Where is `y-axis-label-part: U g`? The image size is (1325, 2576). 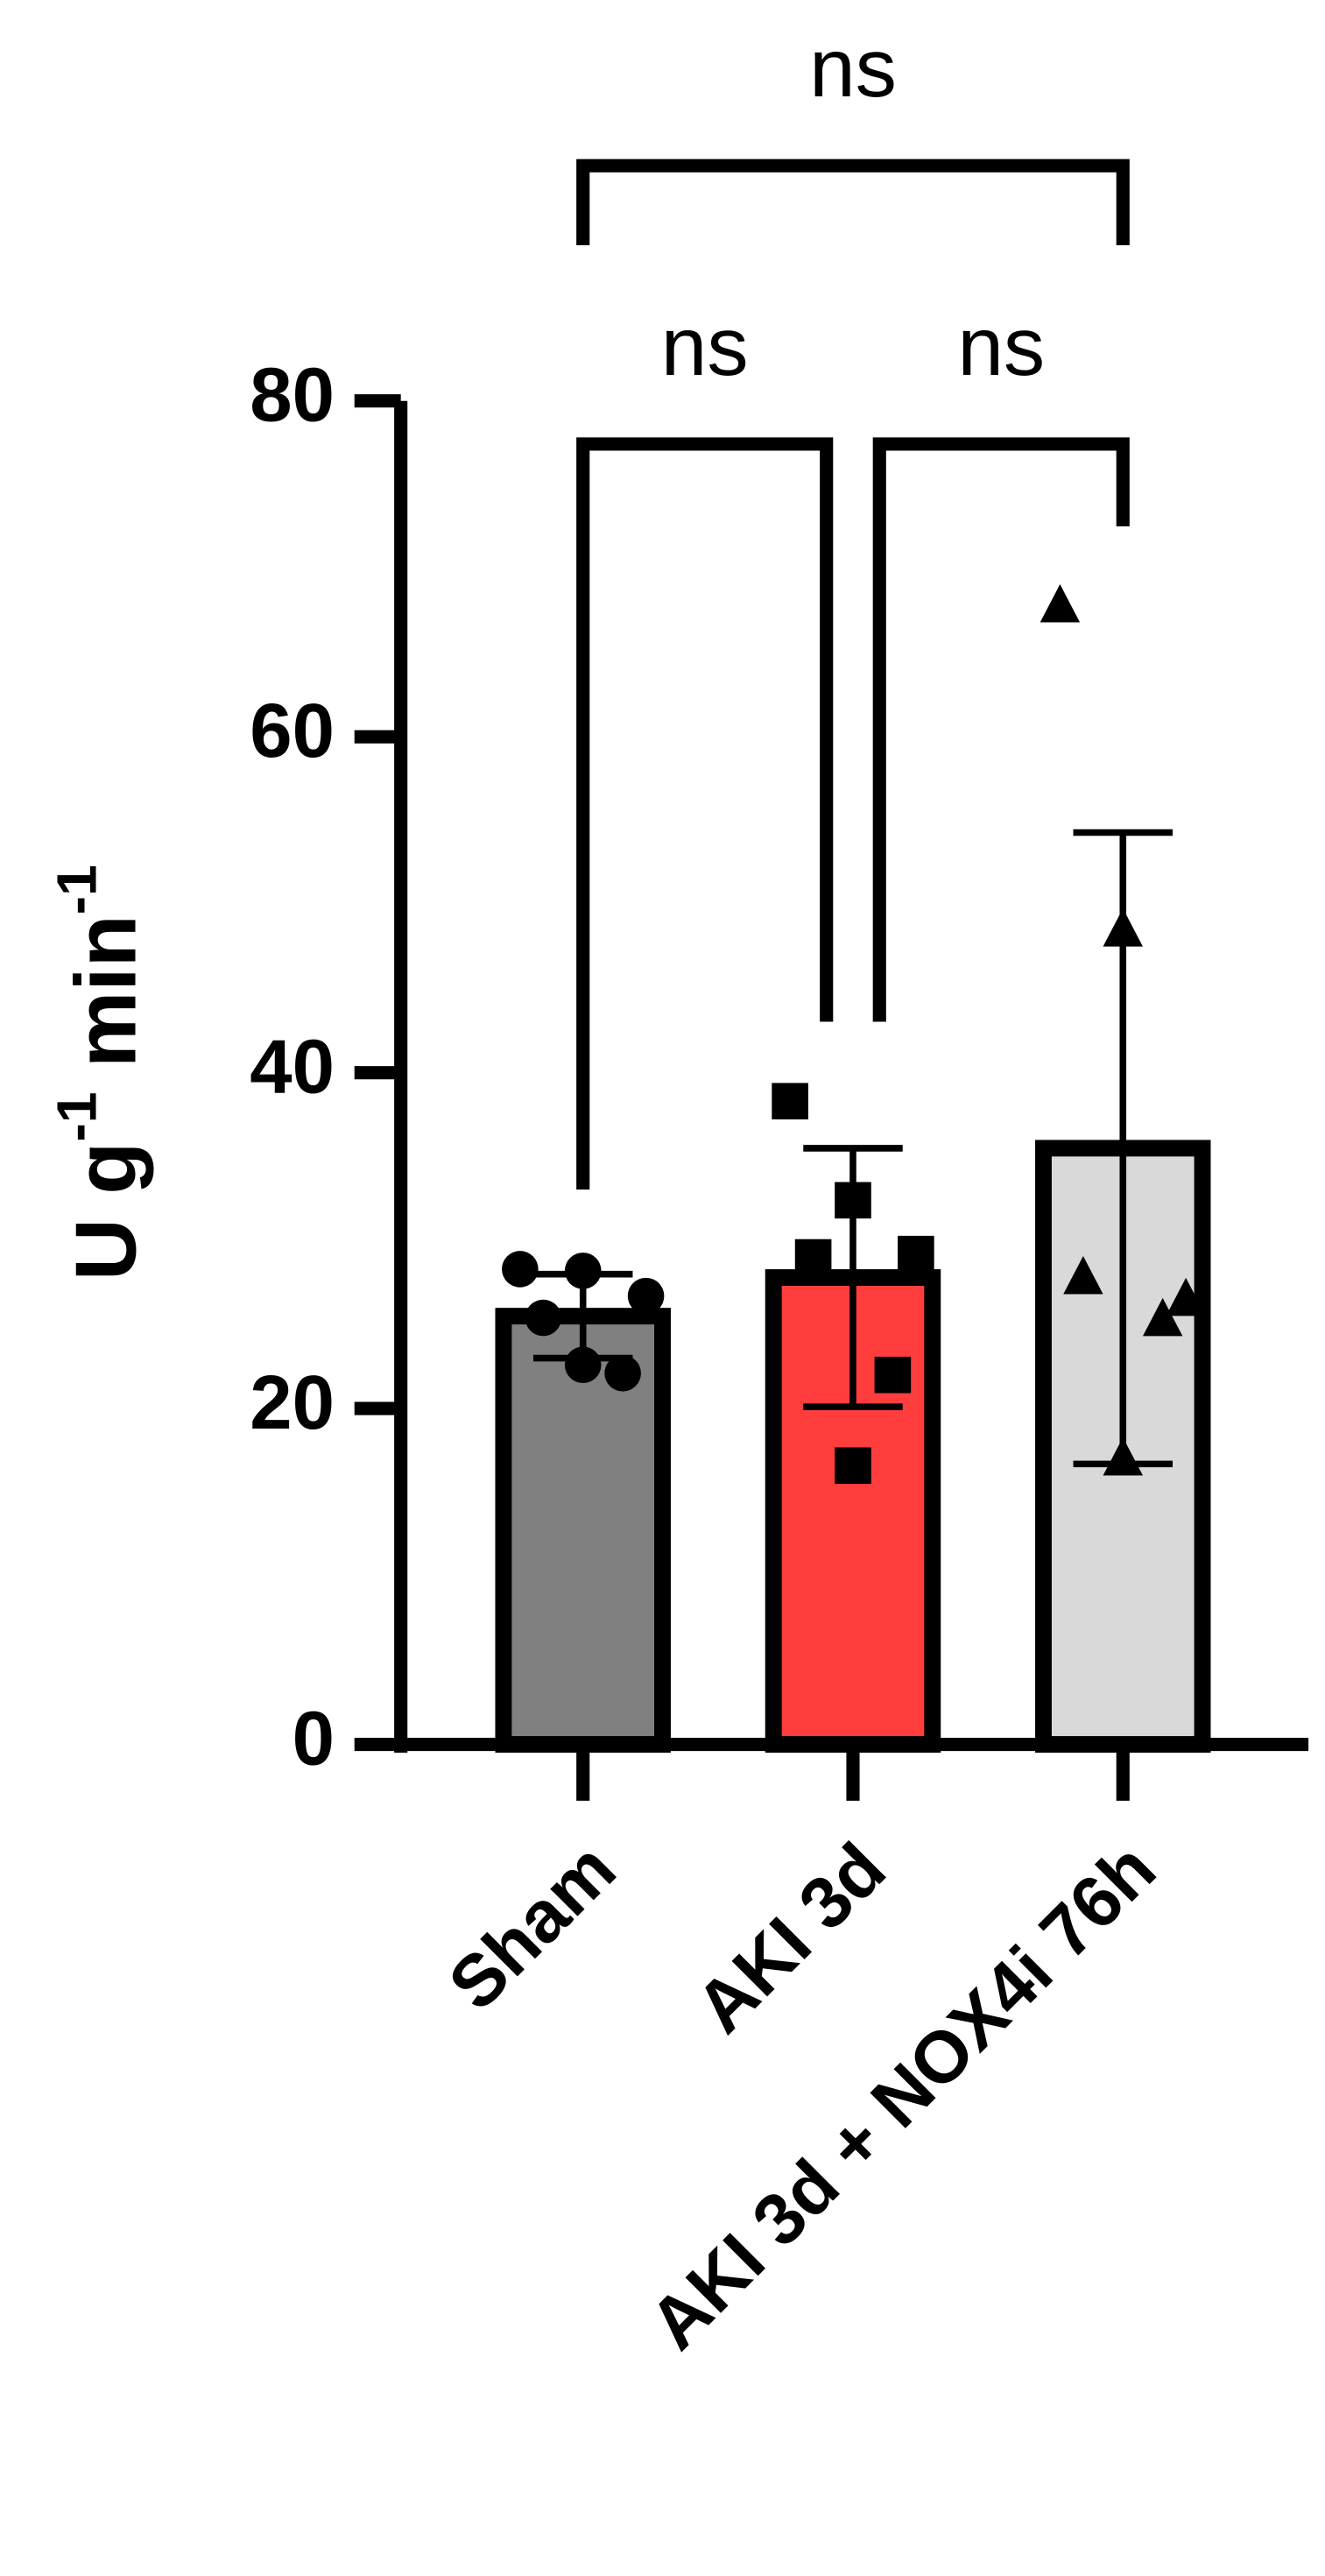 y-axis-label-part: U g is located at coordinates (106, 1212).